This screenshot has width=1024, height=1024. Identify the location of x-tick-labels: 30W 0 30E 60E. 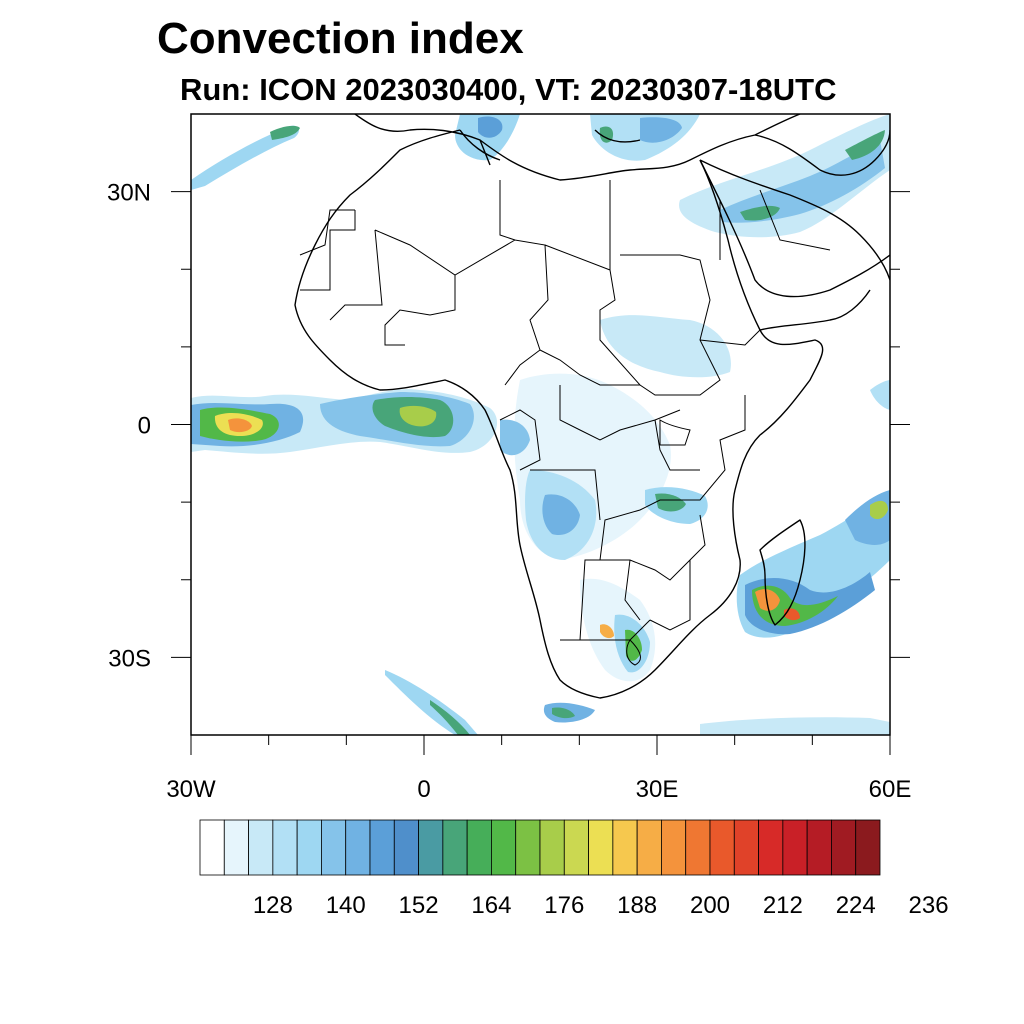
(538, 789).